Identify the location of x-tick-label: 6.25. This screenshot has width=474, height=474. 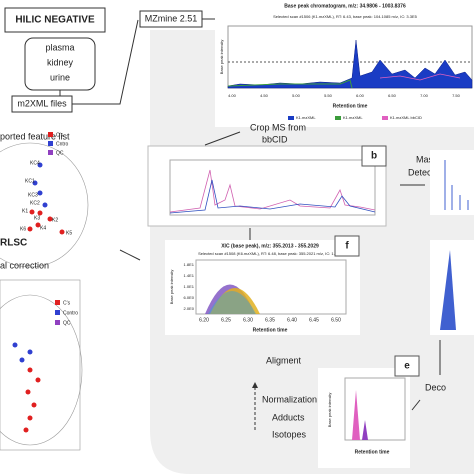
(226, 320).